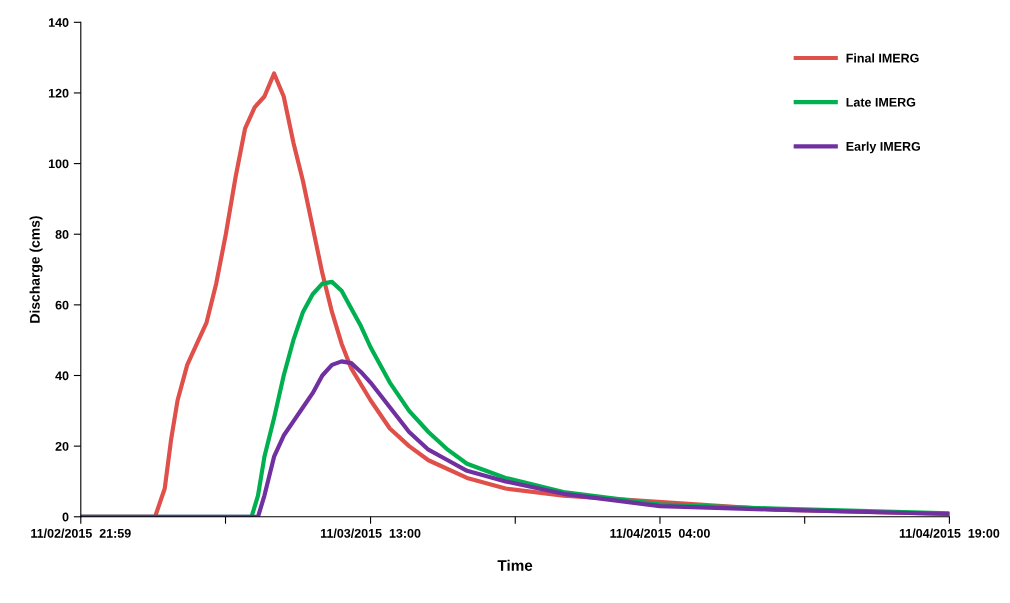  Describe the element at coordinates (515, 565) in the screenshot. I see `x-axis-title: Time` at that location.